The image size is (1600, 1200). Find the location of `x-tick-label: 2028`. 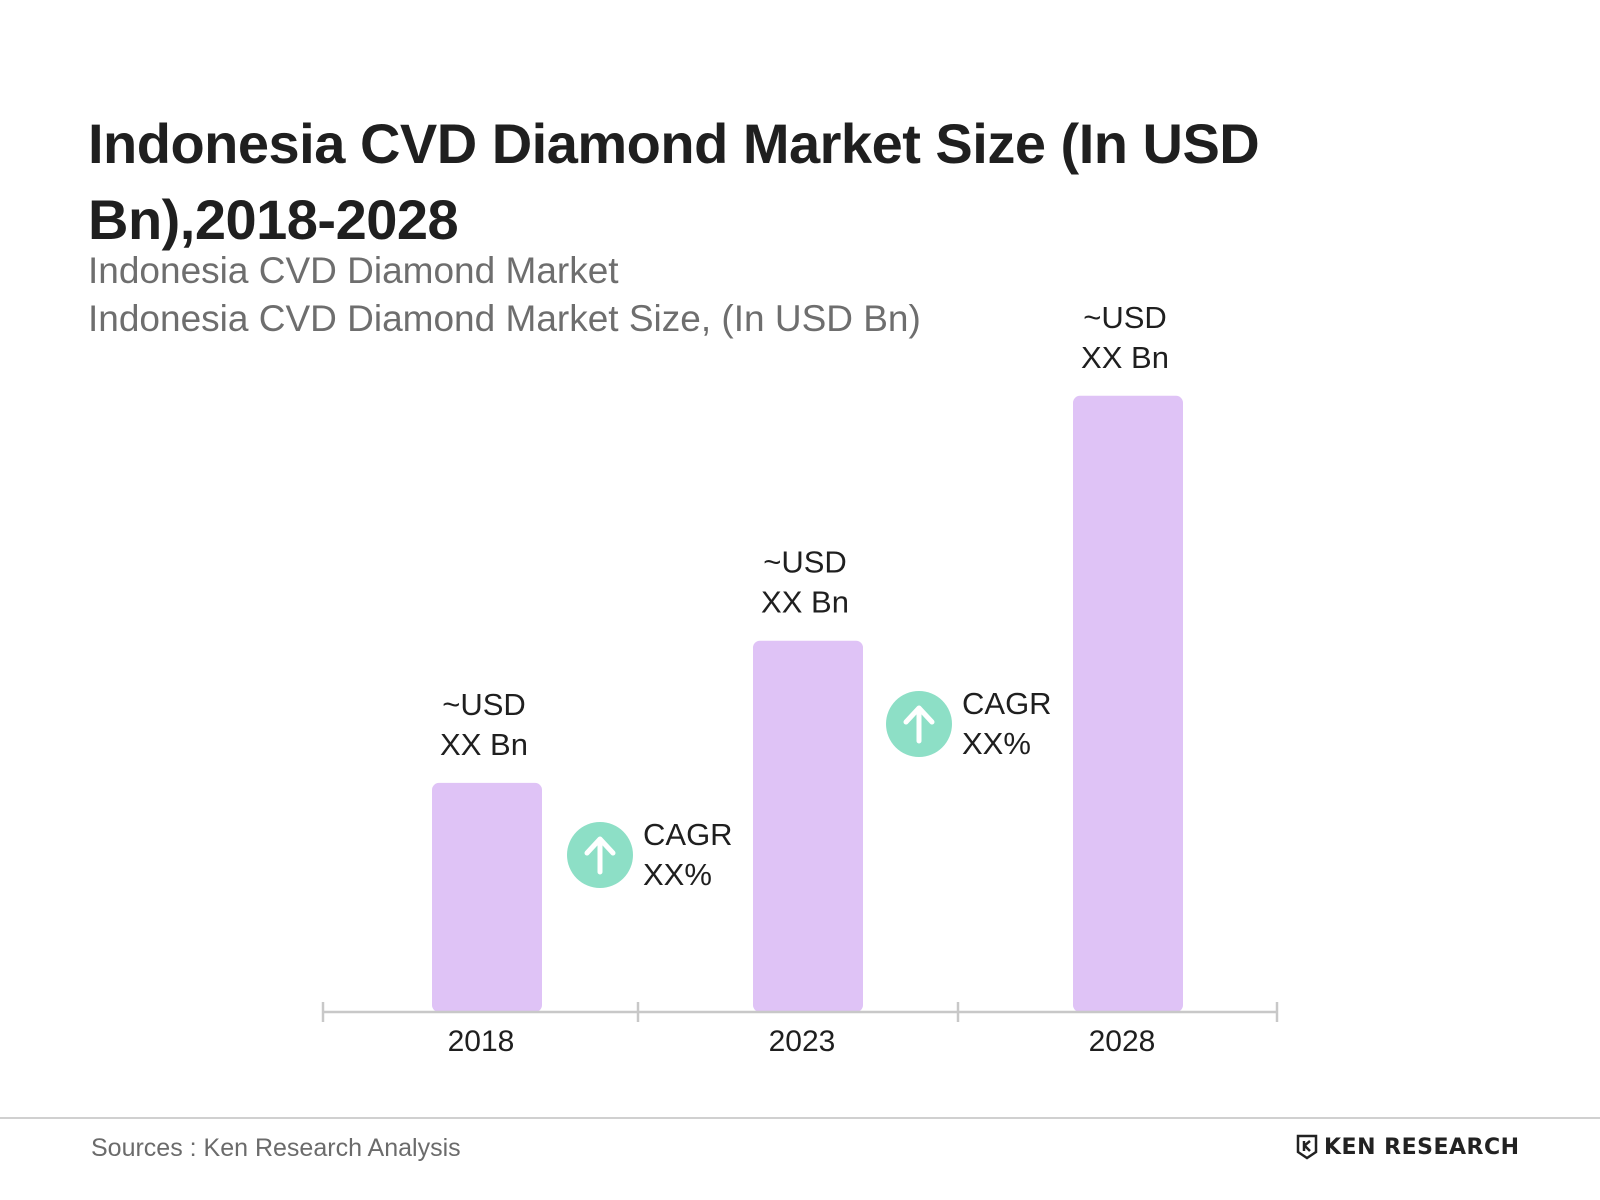

x-tick-label: 2028 is located at coordinates (1122, 1041).